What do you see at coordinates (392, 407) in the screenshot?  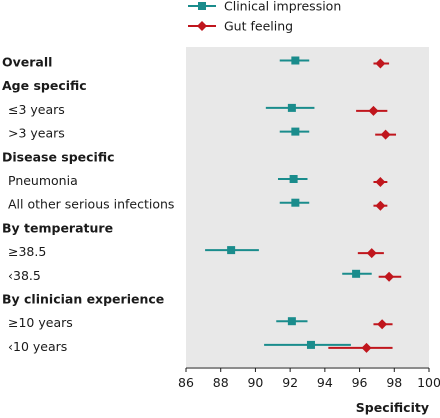 I see `x-axis-title: Specificity` at bounding box center [392, 407].